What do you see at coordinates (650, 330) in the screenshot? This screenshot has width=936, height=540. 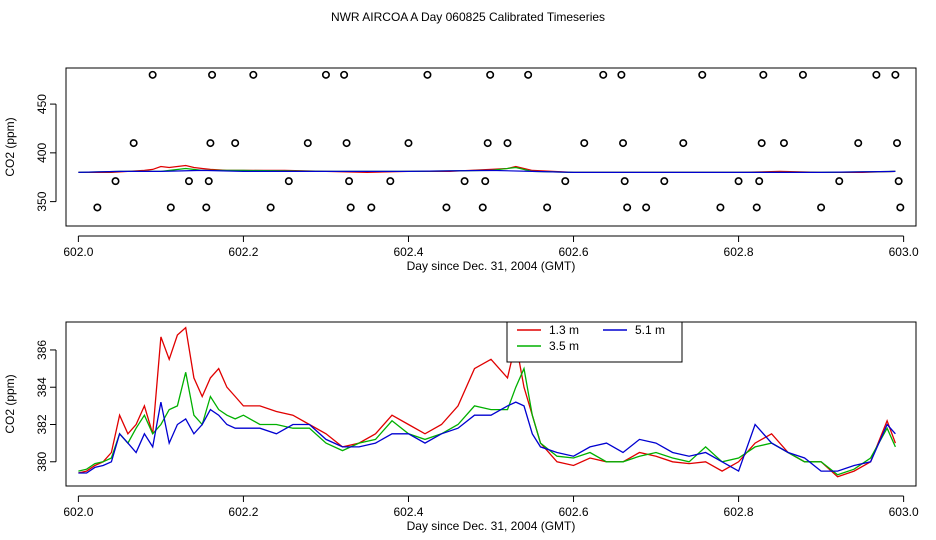 I see `panel2-legend-label-5-1-m: 5.1 m` at bounding box center [650, 330].